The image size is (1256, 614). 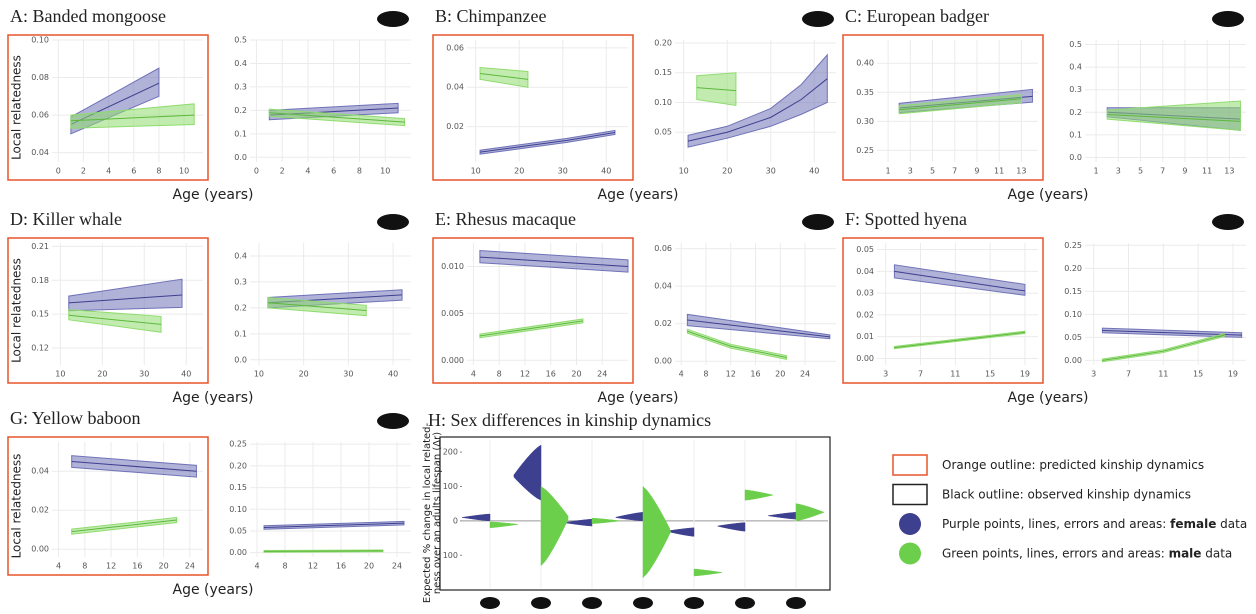 What do you see at coordinates (450, 555) in the screenshot?
I see `y-tick-label: 100` at bounding box center [450, 555].